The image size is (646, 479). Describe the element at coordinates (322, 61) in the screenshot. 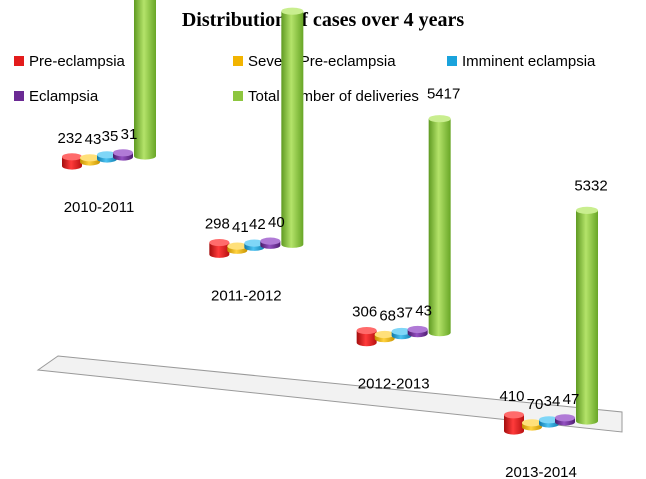

I see `legend-label-2: Severe Pre-eclampsia` at that location.